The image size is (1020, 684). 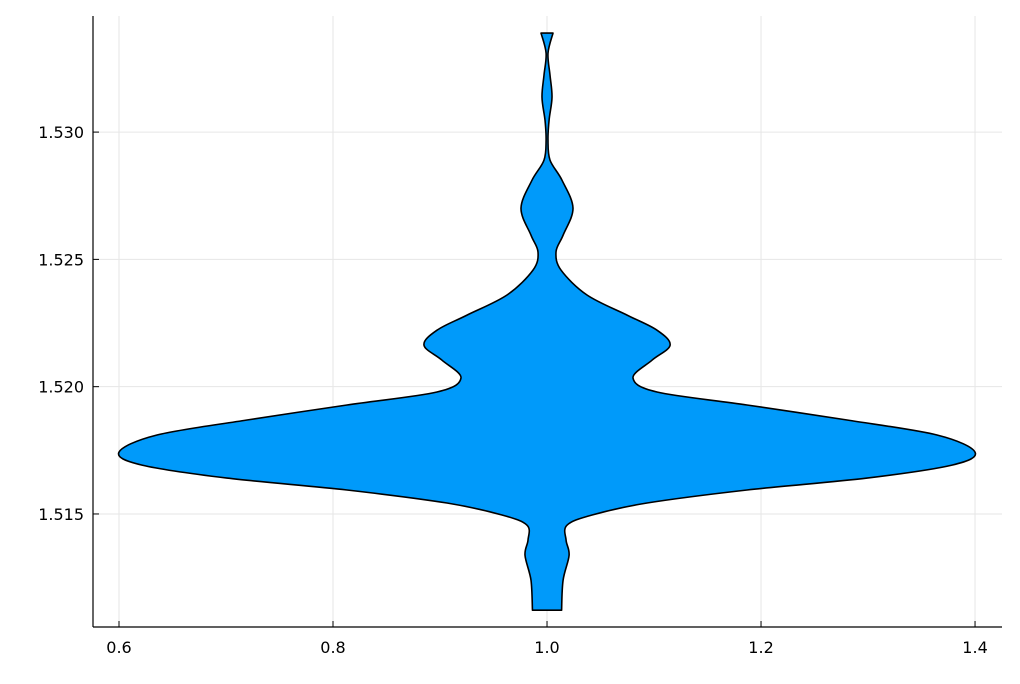 What do you see at coordinates (118, 647) in the screenshot?
I see `x-tick-label: 0.6` at bounding box center [118, 647].